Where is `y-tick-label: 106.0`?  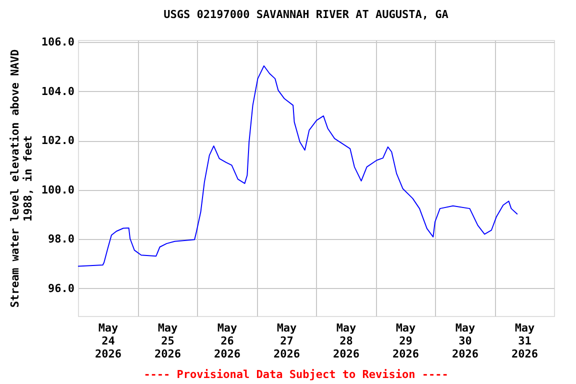
y-tick-label: 106.0 is located at coordinates (57, 41).